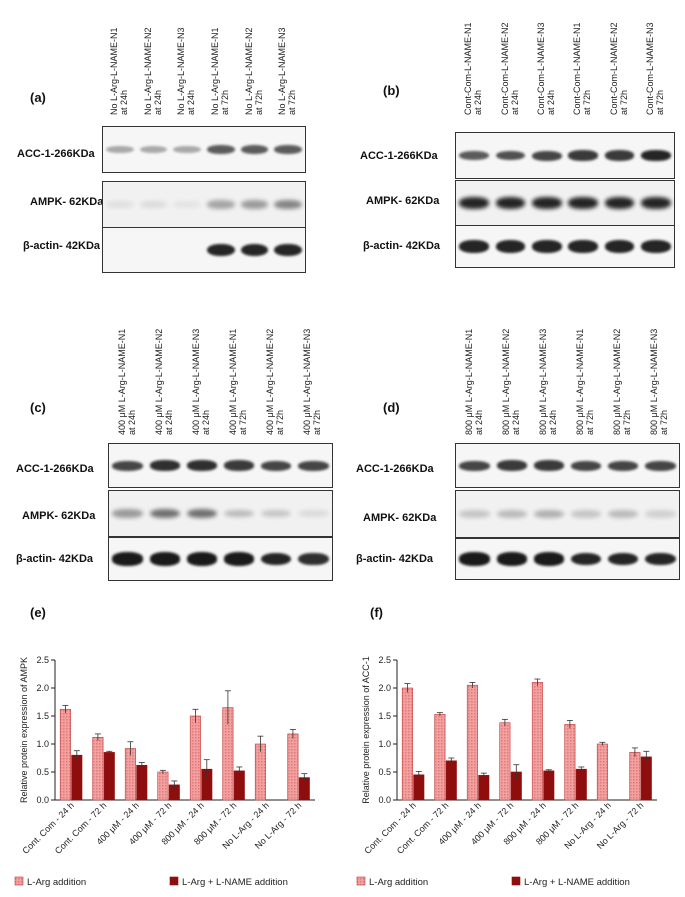 The height and width of the screenshot is (897, 685). What do you see at coordinates (403, 201) in the screenshot?
I see `panel-b-row-label: AMPK- 62KDa` at bounding box center [403, 201].